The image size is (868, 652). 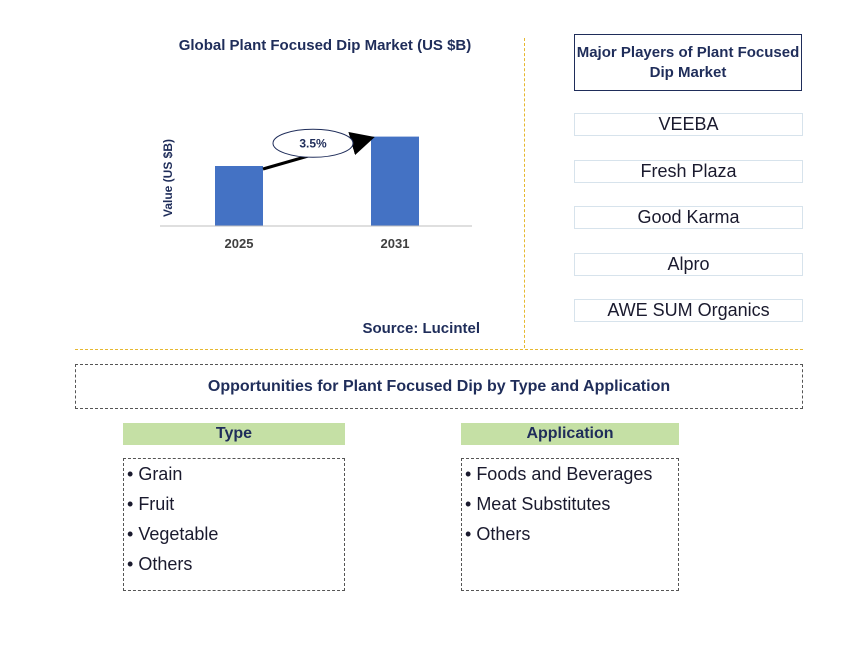 What do you see at coordinates (234, 524) in the screenshot?
I see `type-list: • Grain • Fruit • Vegetable • Others` at bounding box center [234, 524].